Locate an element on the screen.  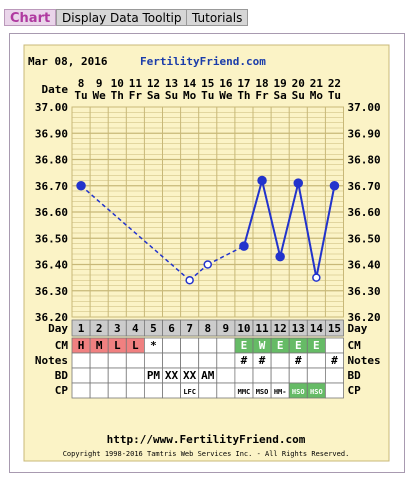
tab-chart: Chart is located at coordinates (30, 17).